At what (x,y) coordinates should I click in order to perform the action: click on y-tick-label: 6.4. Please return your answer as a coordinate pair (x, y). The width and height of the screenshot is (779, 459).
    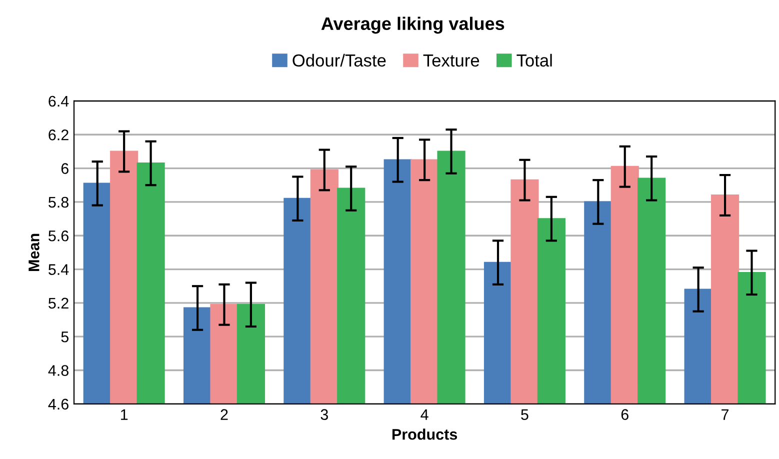
    Looking at the image, I should click on (58, 101).